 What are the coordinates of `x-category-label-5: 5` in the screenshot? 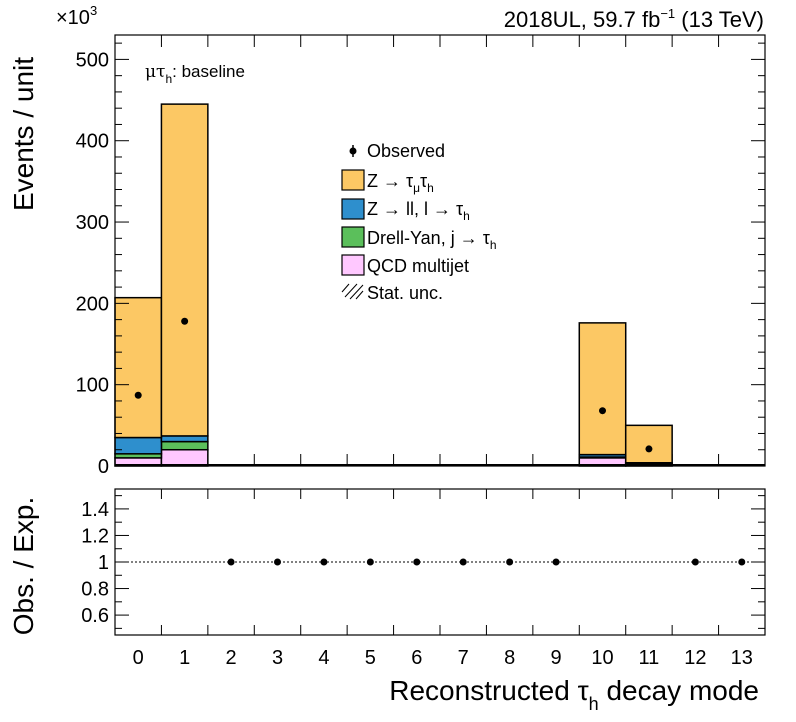 It's located at (370, 658).